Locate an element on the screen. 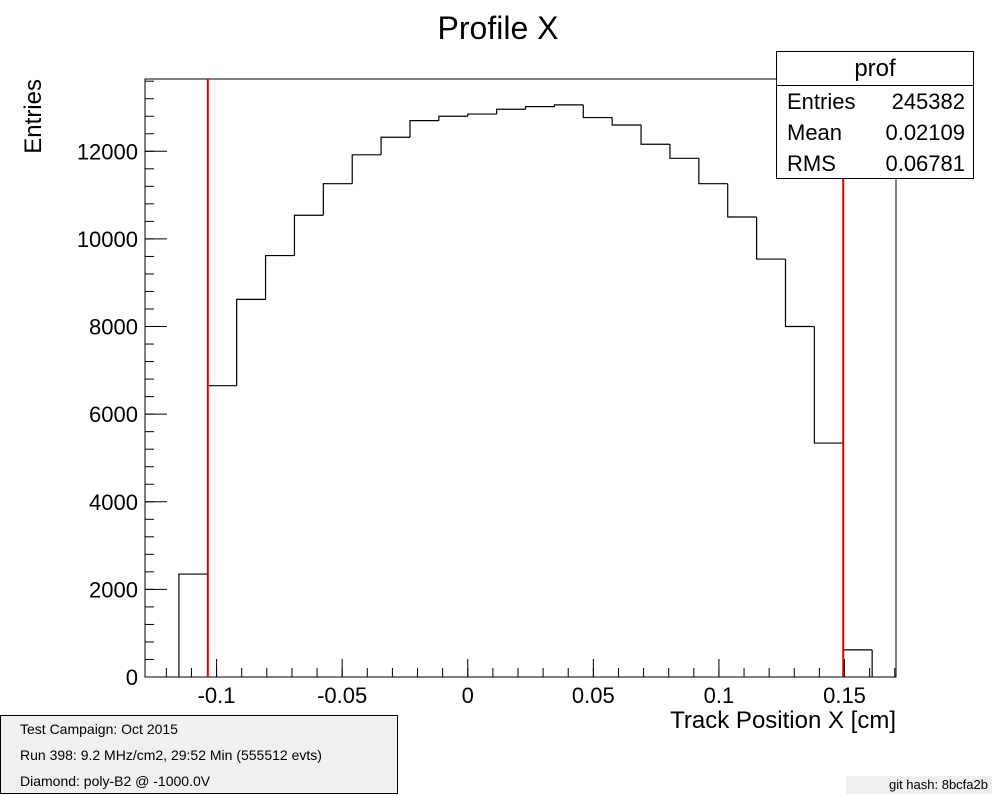 This screenshot has width=996, height=796. stats-value: 0.02109 is located at coordinates (925, 132).